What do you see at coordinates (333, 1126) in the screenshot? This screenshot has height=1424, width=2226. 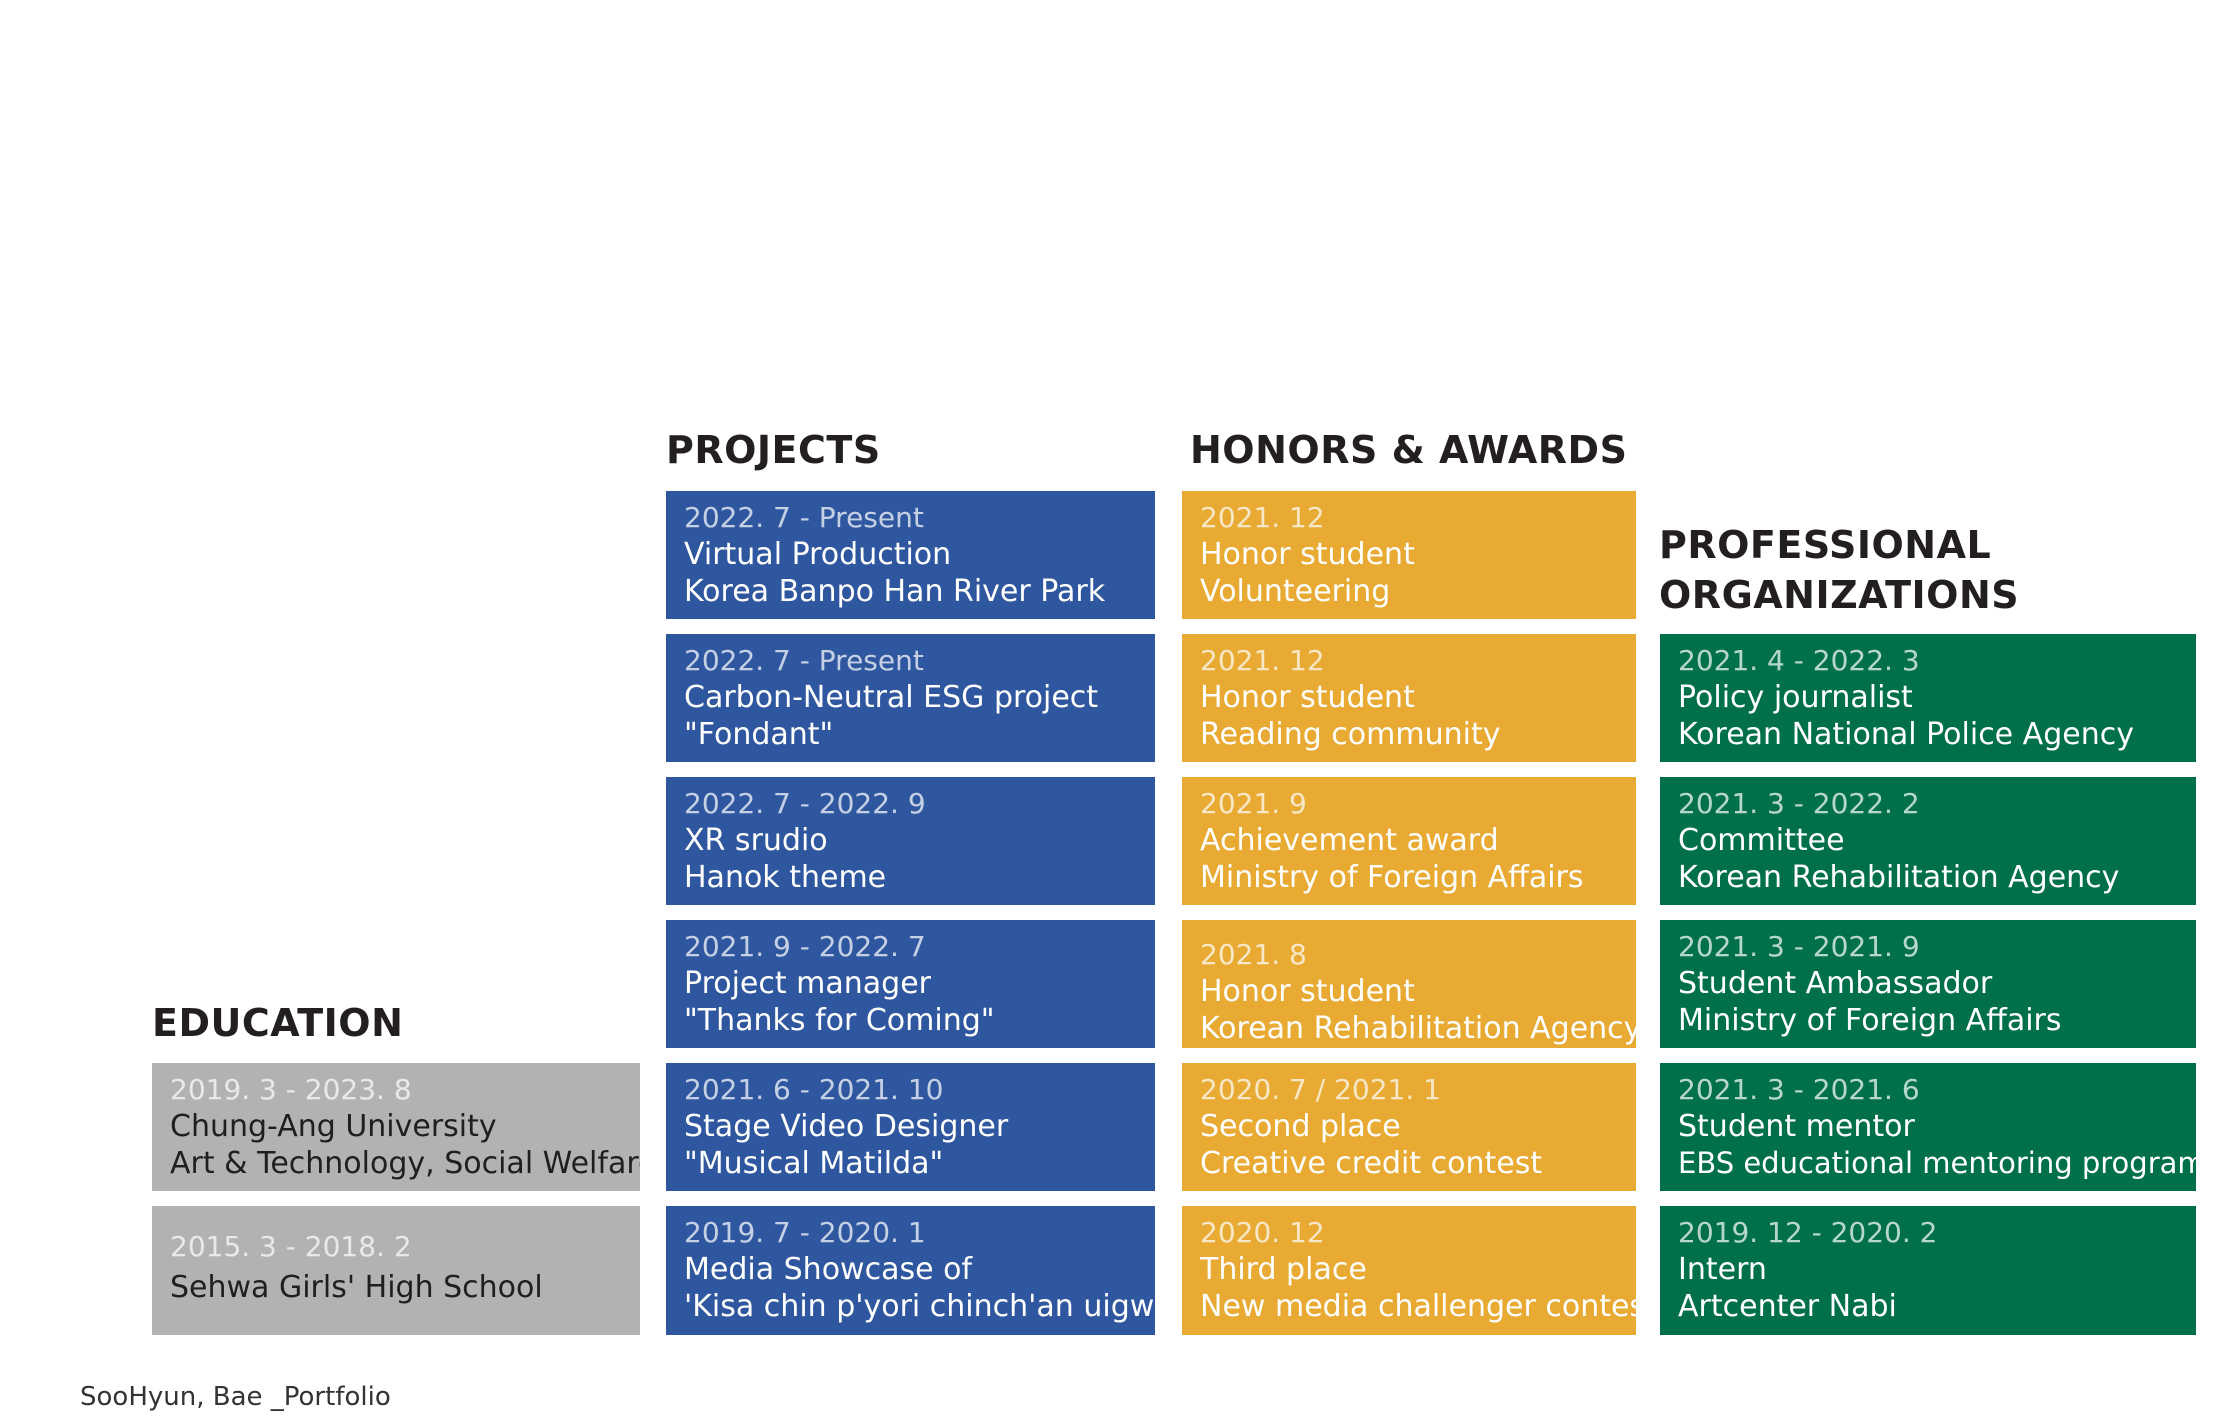 I see `card-title: Chung-Ang University` at bounding box center [333, 1126].